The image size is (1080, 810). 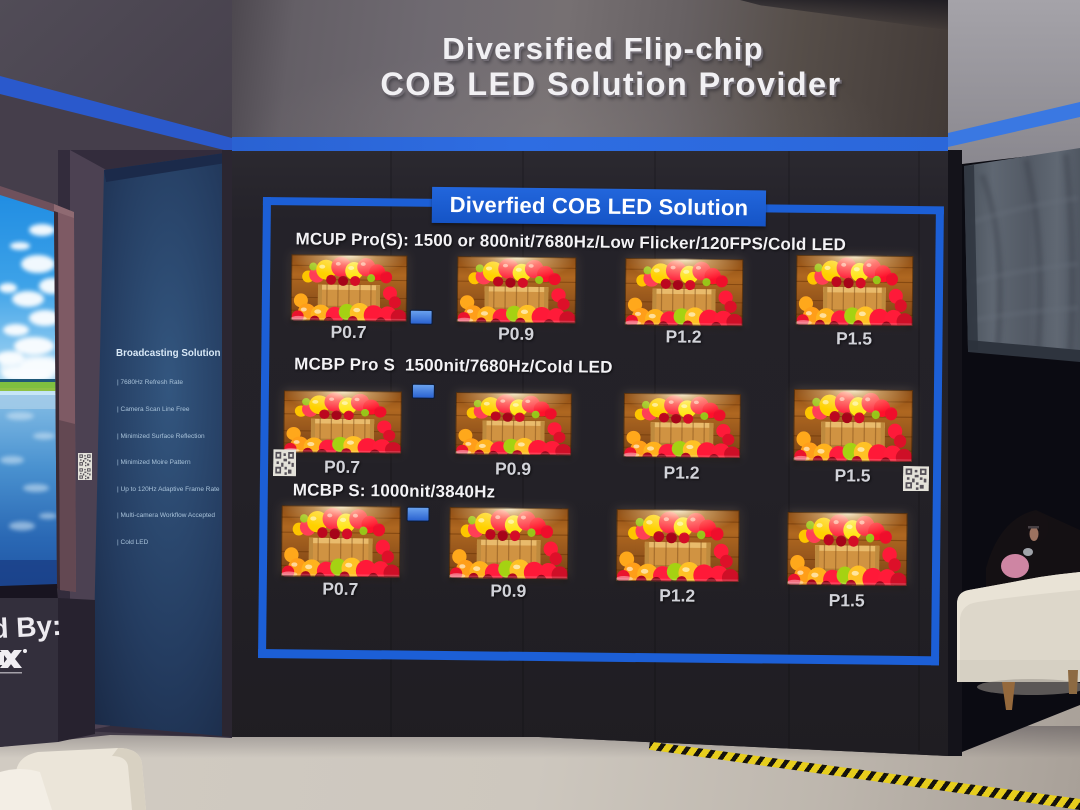 What do you see at coordinates (133, 542) in the screenshot?
I see `svg-text: | Cold LED` at bounding box center [133, 542].